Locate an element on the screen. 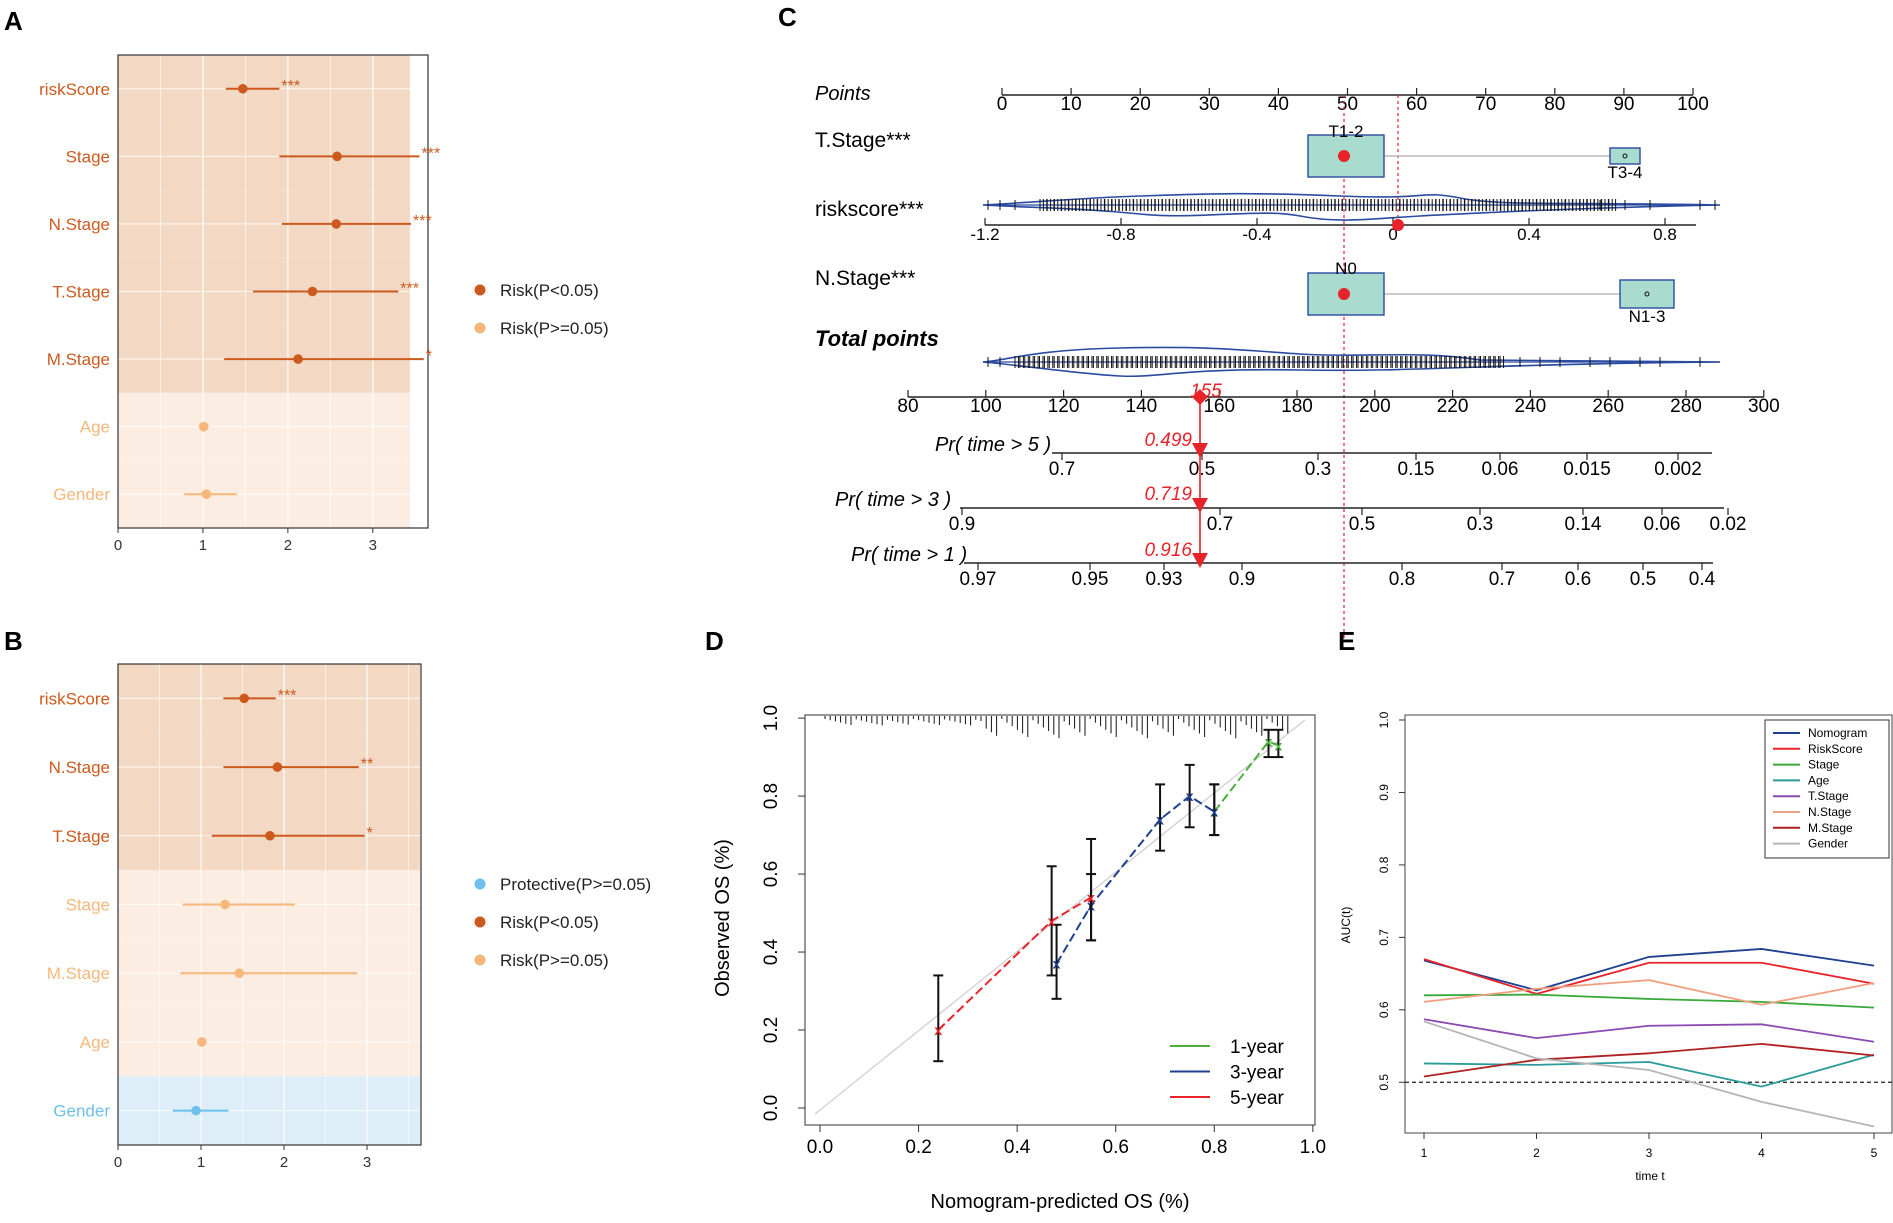  prob-tick-label: 0.15 is located at coordinates (1416, 469).